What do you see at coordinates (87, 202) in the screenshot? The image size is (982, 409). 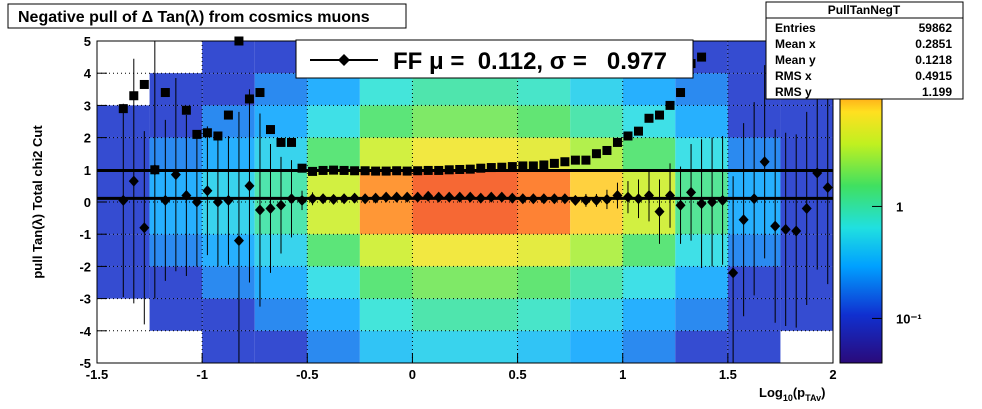 I see `y-tick-label: 0` at bounding box center [87, 202].